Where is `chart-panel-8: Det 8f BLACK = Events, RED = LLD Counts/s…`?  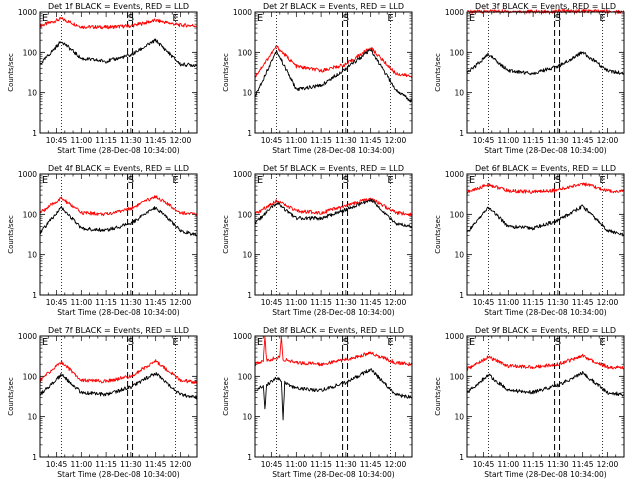
chart-panel-8: Det 8f BLACK = Events, RED = LLD Counts/s… is located at coordinates (317, 402).